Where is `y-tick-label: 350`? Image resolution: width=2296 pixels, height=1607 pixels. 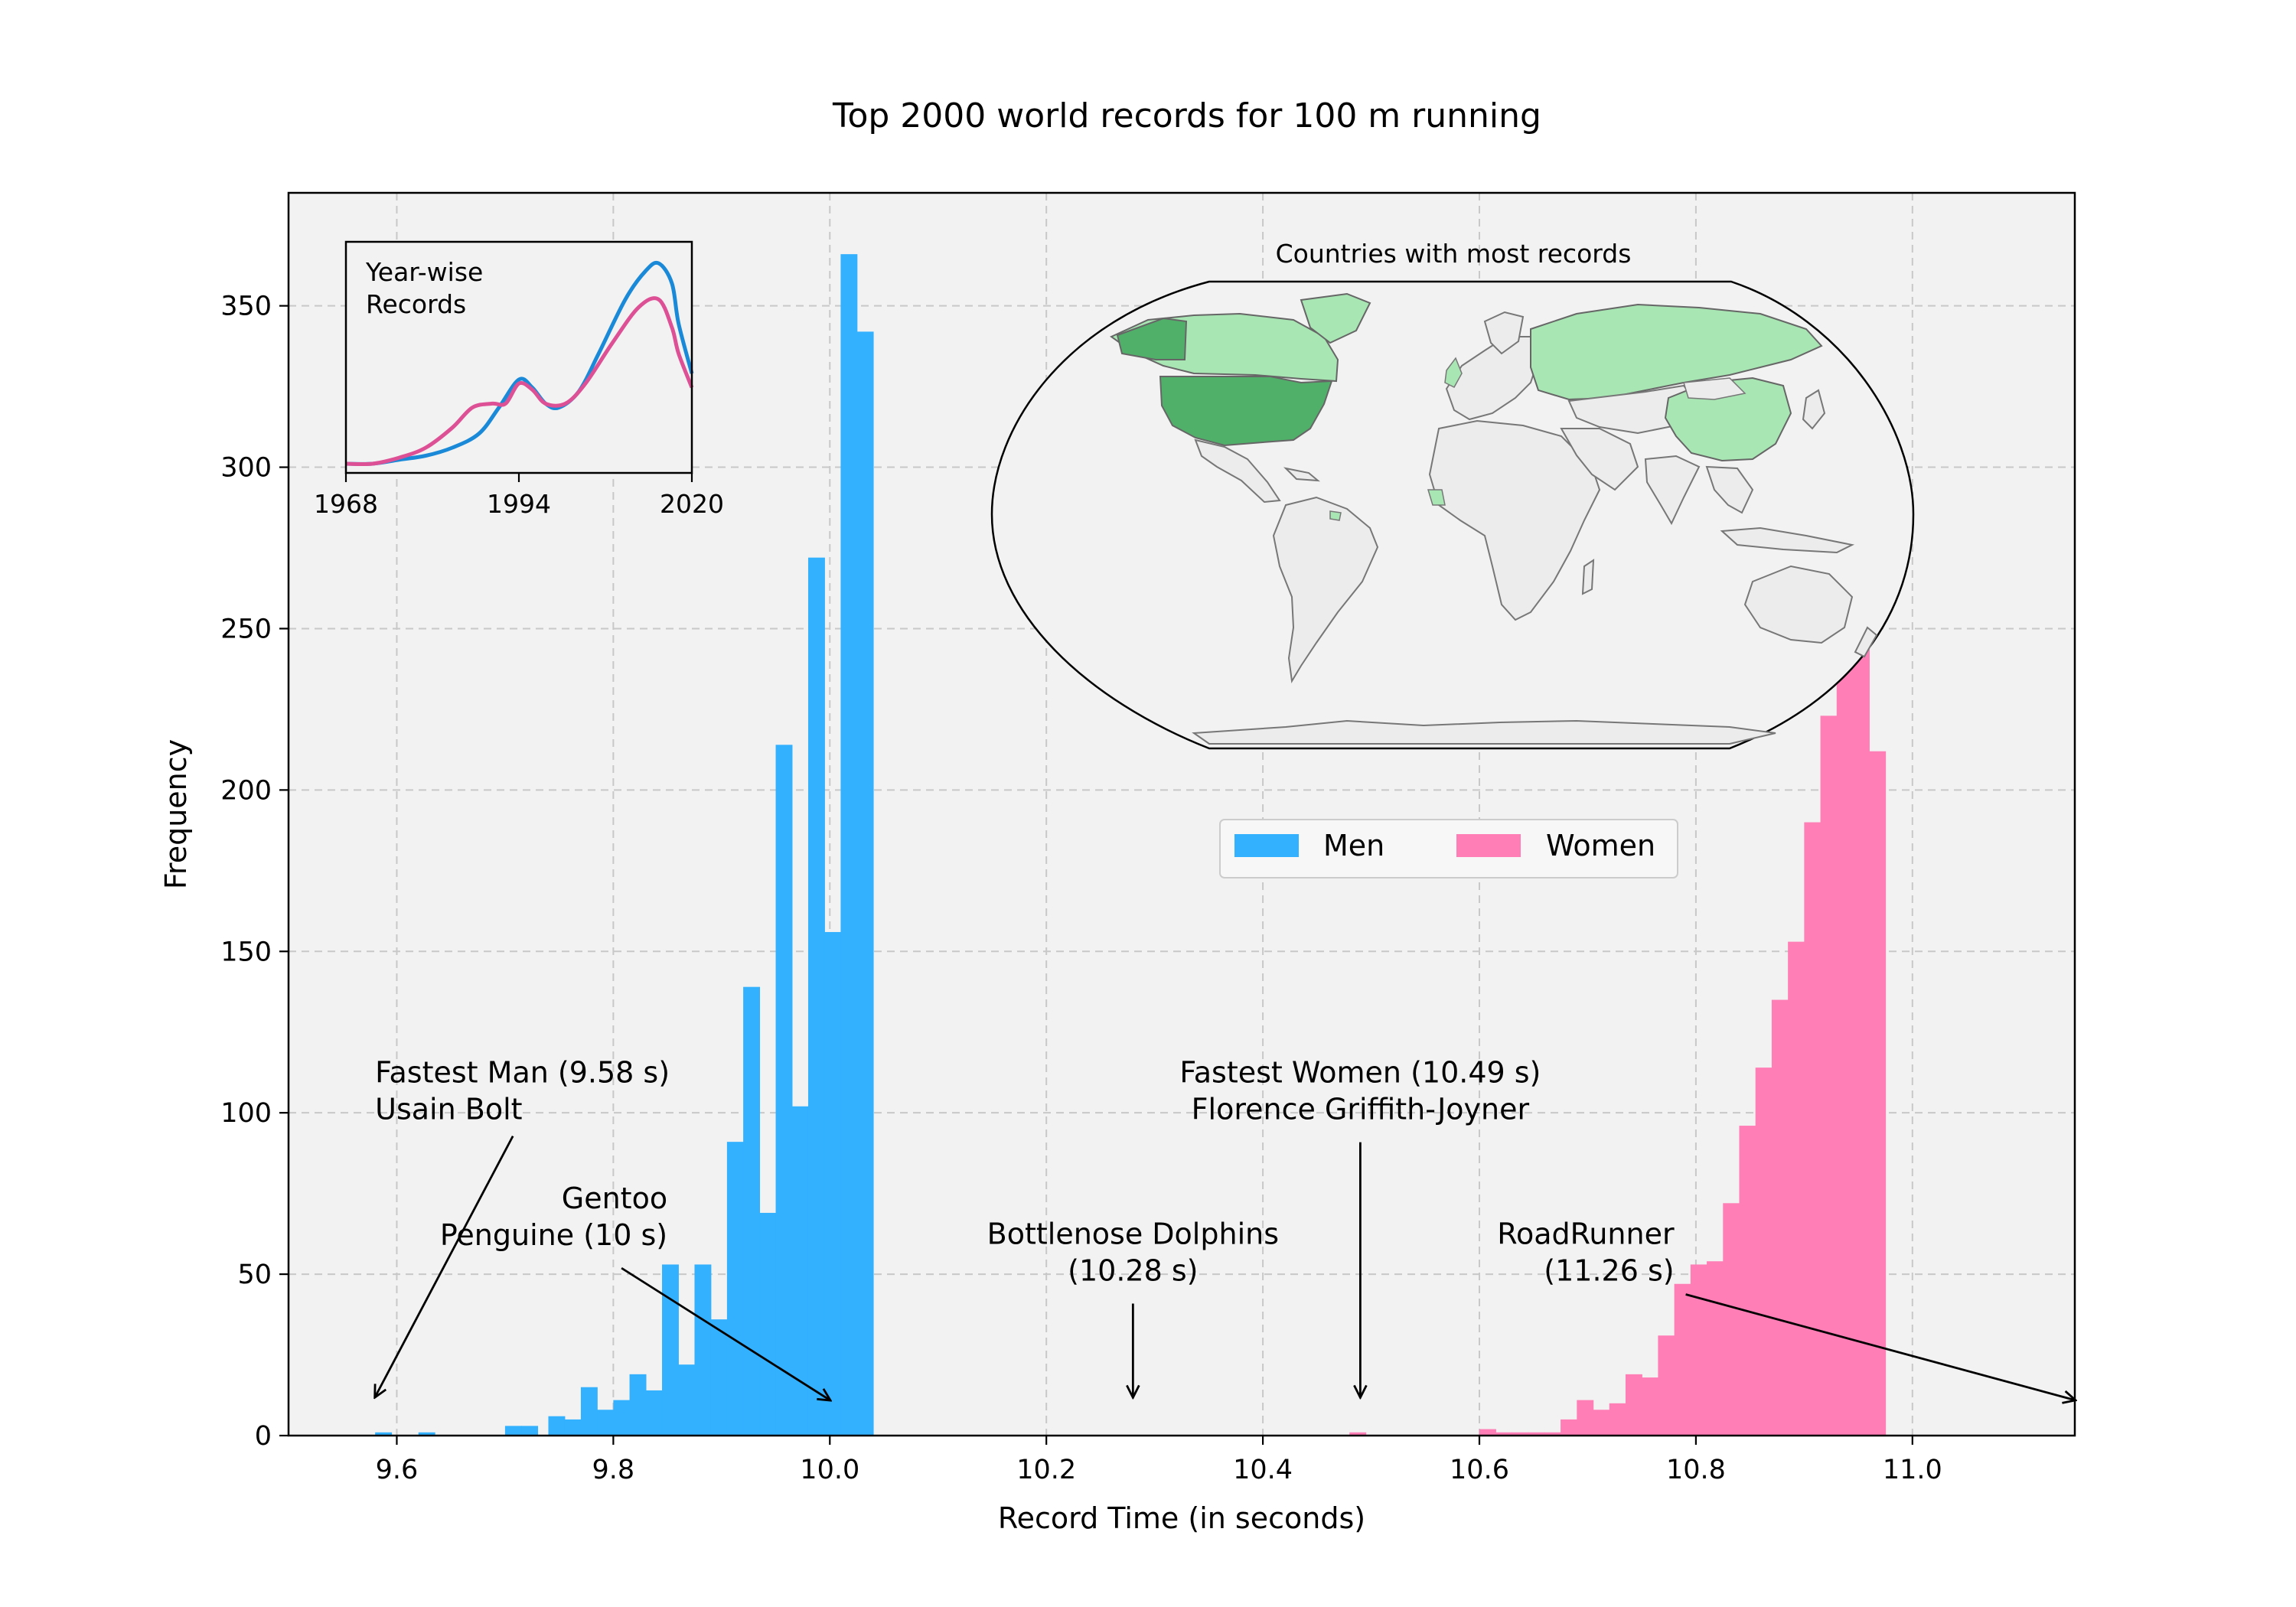
y-tick-label: 350 is located at coordinates (246, 307).